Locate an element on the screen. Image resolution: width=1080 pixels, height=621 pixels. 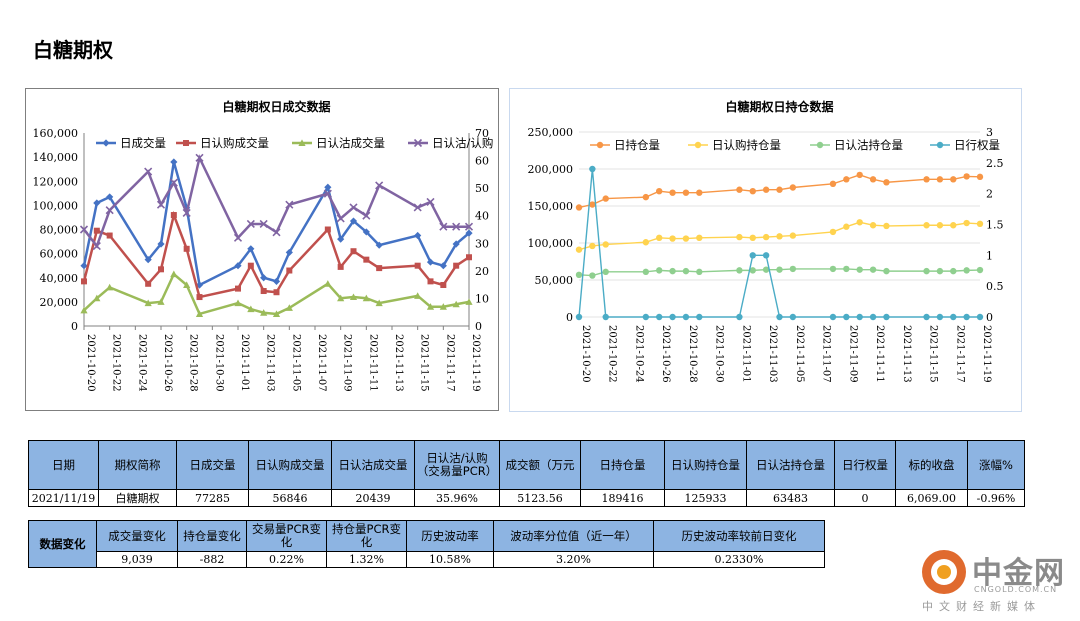
cngold-logo: 中金网 CNGOLD.COM.CN 中文财经新媒体 is located at coordinates (997, 580).